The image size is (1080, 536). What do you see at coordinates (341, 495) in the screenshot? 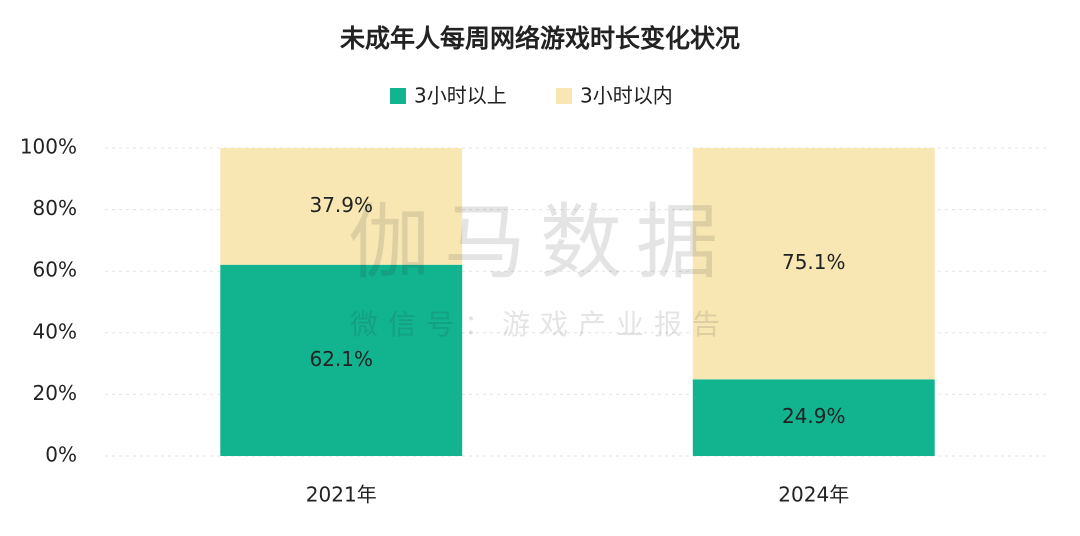
I see `x-tick-label: 2021年` at bounding box center [341, 495].